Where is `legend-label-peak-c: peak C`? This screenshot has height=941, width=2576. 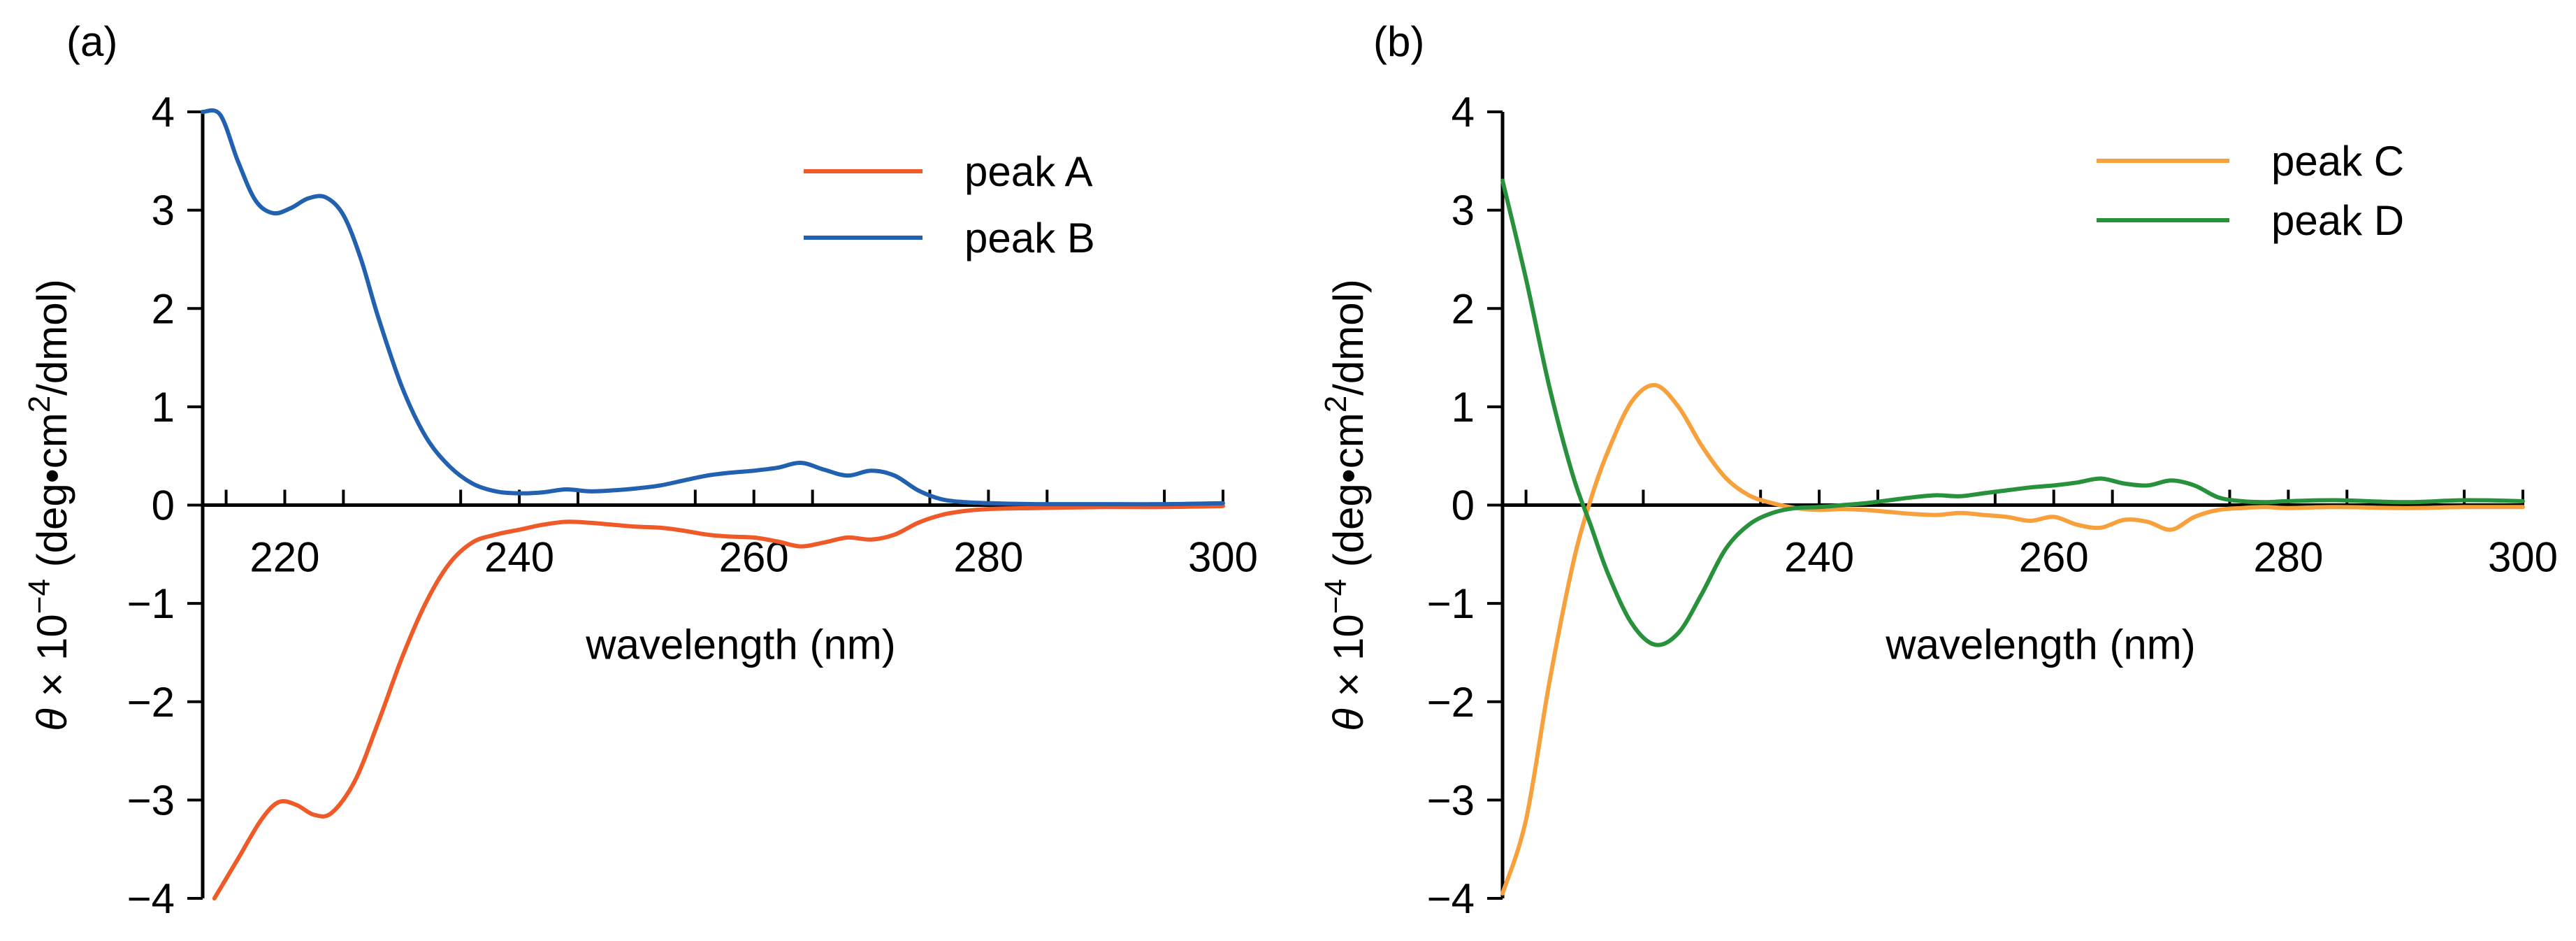
legend-label-peak-c: peak C is located at coordinates (2337, 161).